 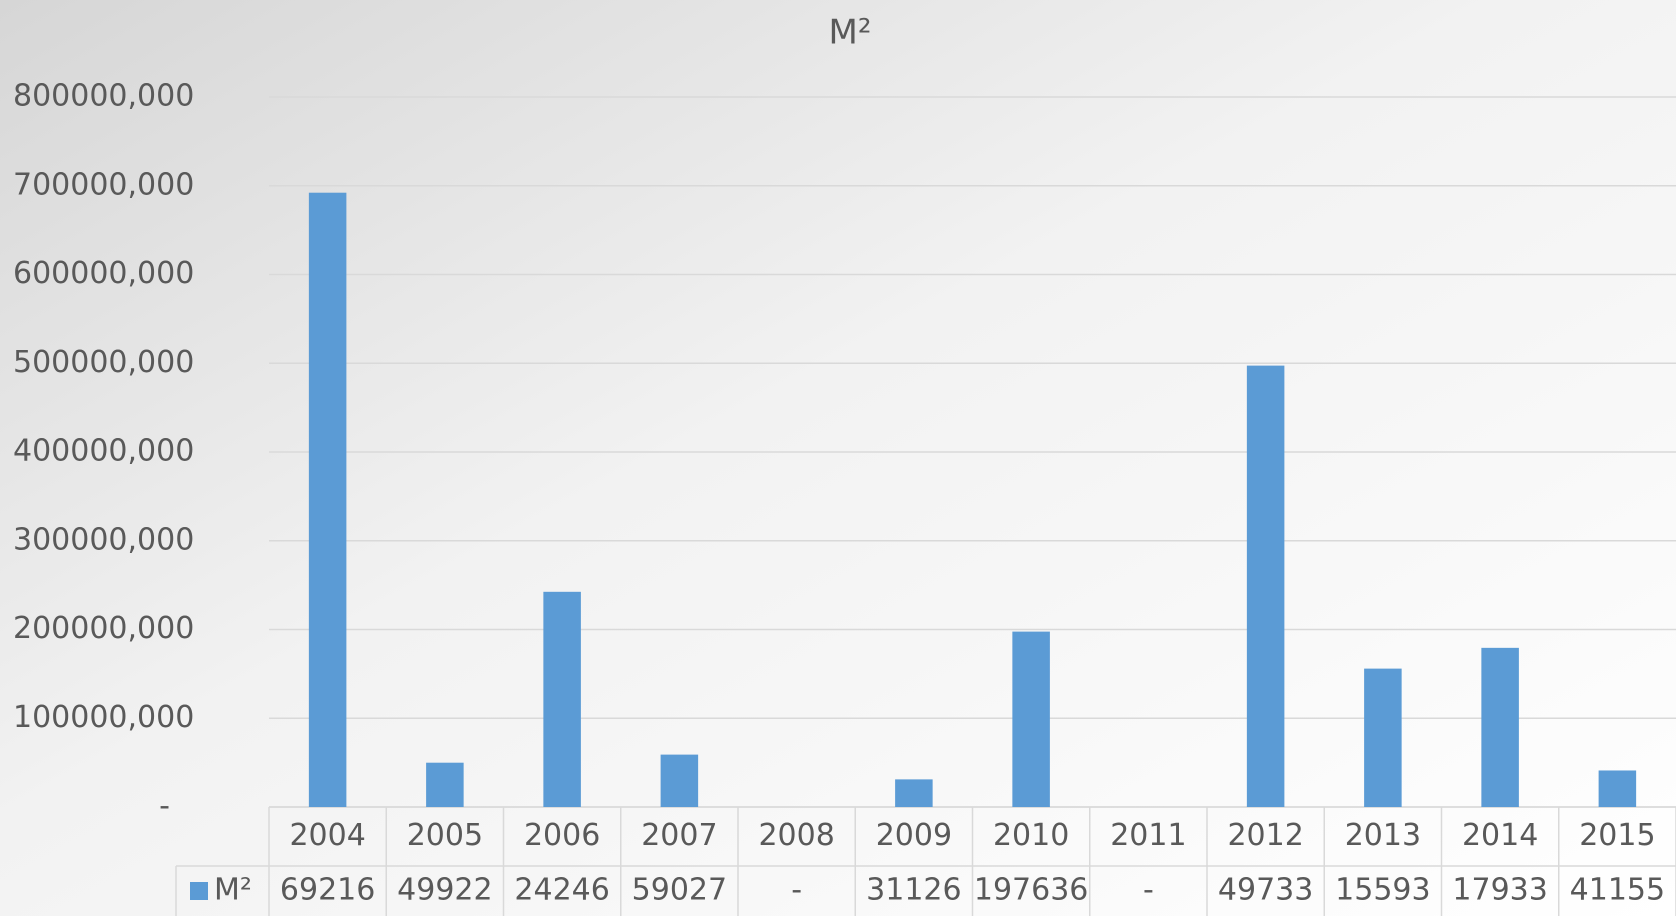 What do you see at coordinates (1617, 890) in the screenshot?
I see `table-value: 41155` at bounding box center [1617, 890].